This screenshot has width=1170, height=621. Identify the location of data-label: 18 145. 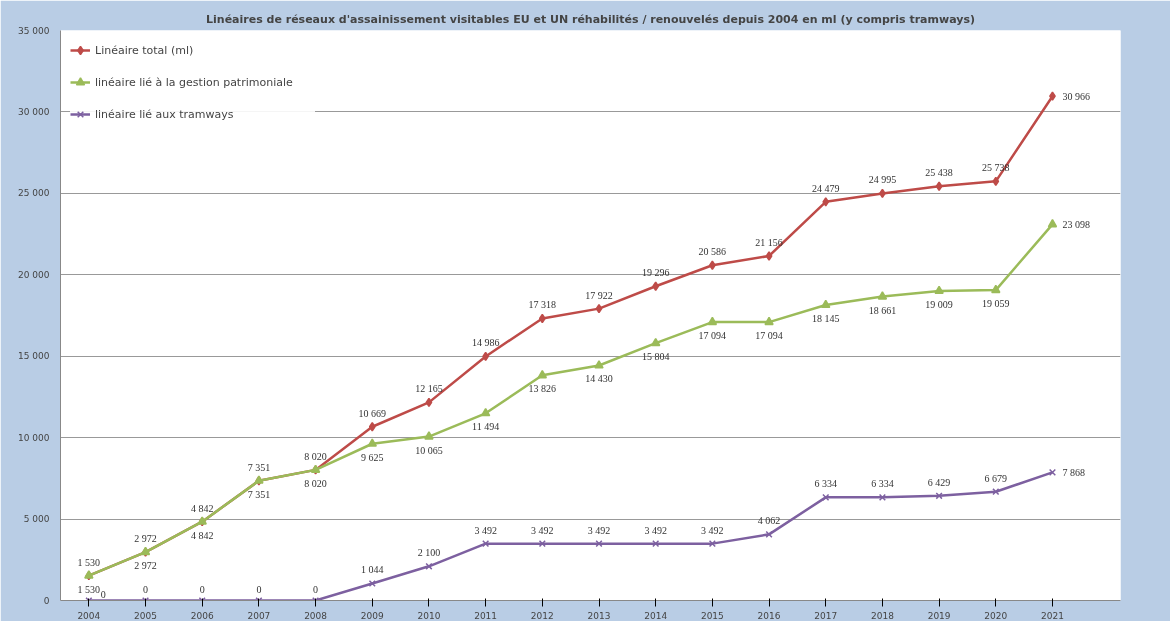
(825, 318).